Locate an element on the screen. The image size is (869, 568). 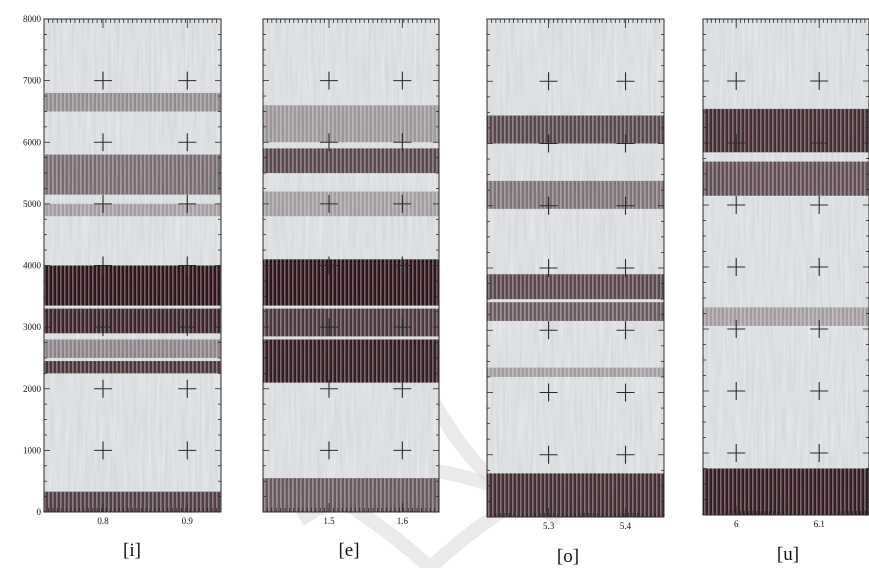
vowel-label: [i] is located at coordinates (132, 550).